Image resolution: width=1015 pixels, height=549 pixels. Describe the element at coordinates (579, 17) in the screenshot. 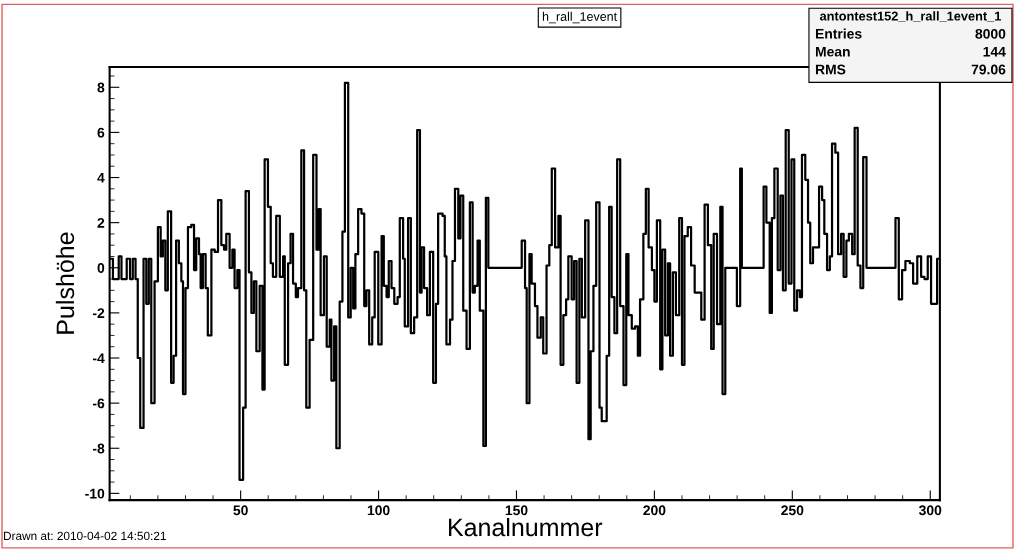

I see `chart-title: h_rall_1event` at that location.